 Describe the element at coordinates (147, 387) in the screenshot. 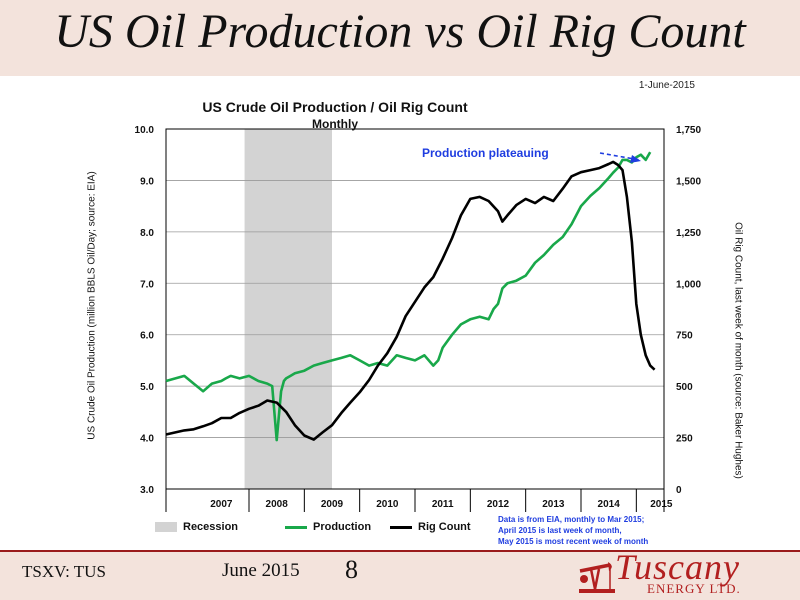

I see `y-left-tick-label: 5.0` at that location.